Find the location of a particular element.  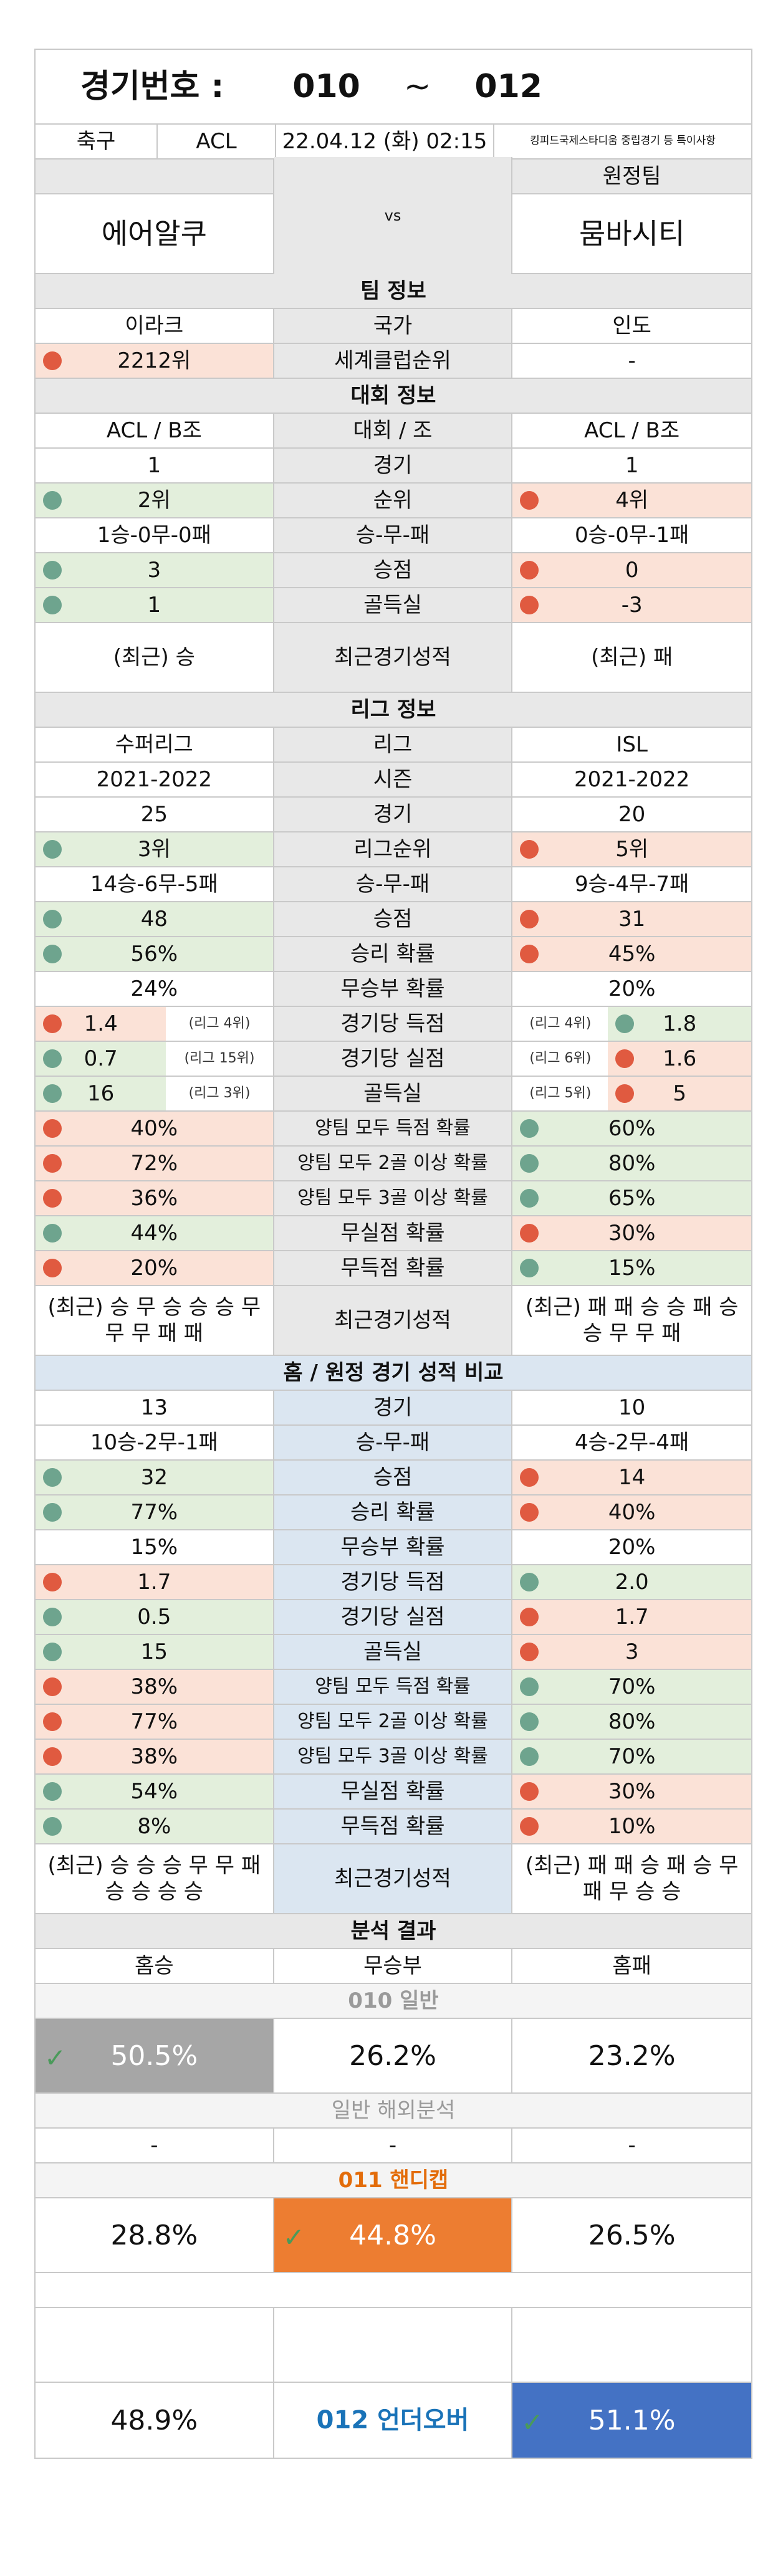

tournament-label: 순위 is located at coordinates (393, 501).